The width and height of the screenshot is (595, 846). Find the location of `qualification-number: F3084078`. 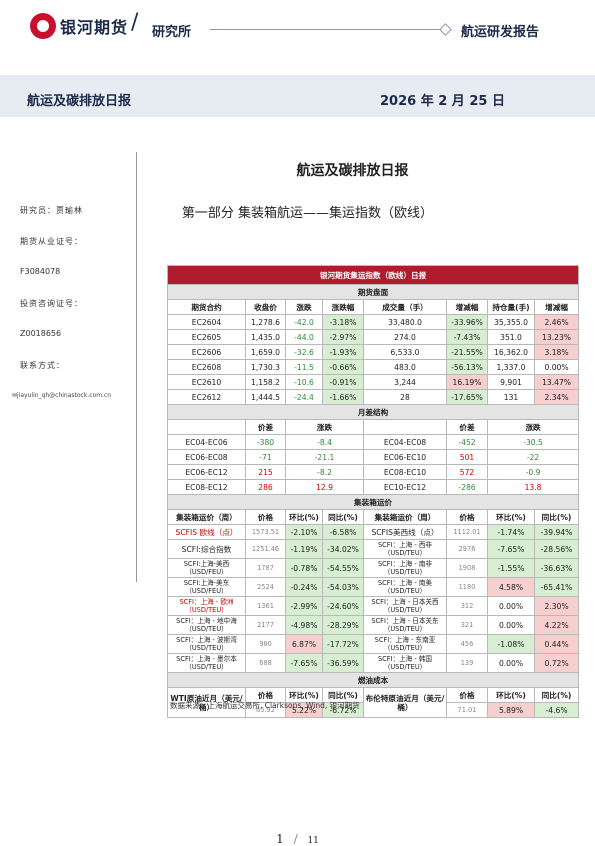

qualification-number: F3084078 is located at coordinates (40, 271).